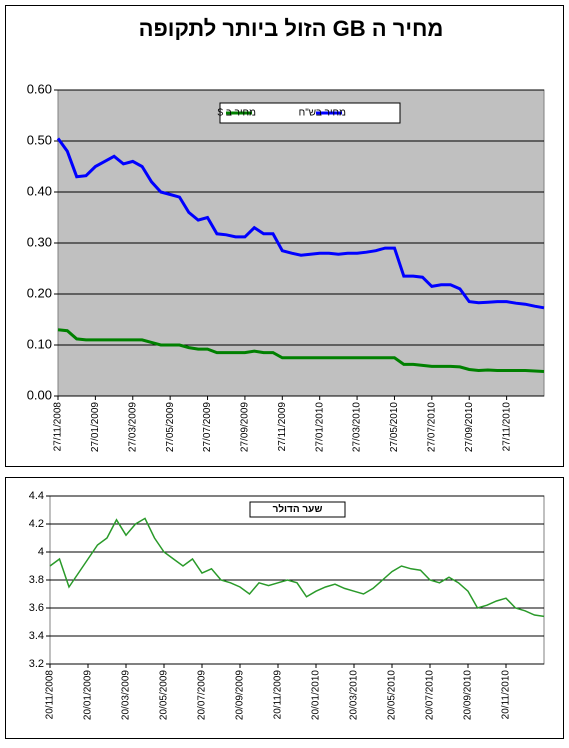  I want to click on y-tick-label: 0.20, so click(39, 292).